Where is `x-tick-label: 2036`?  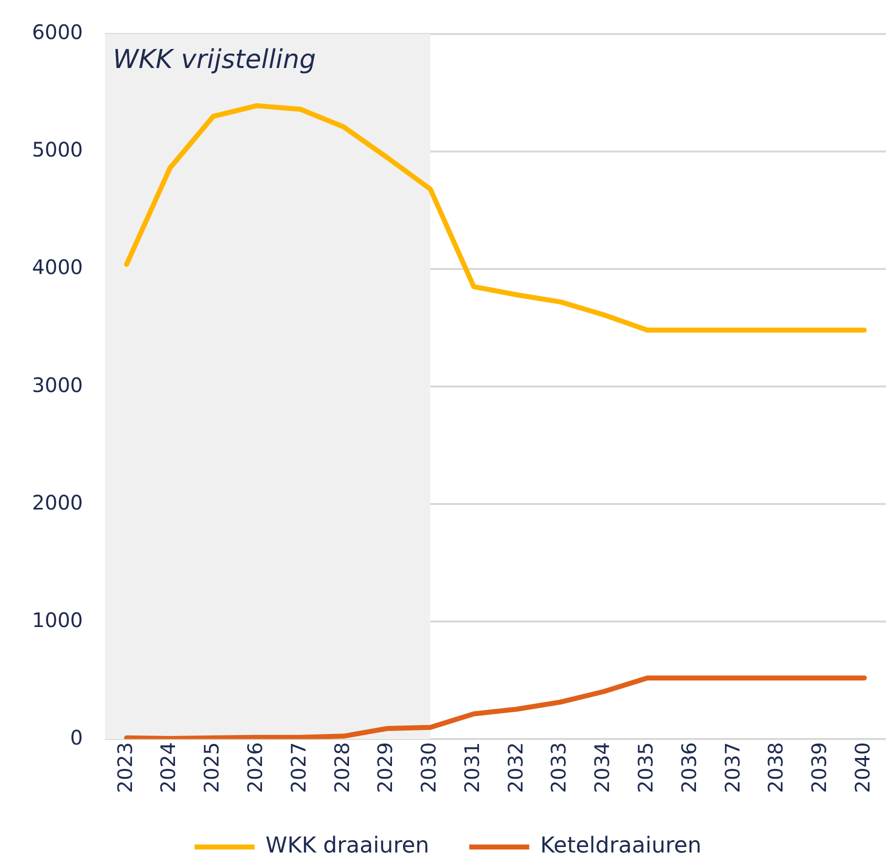 x-tick-label: 2036 is located at coordinates (688, 768).